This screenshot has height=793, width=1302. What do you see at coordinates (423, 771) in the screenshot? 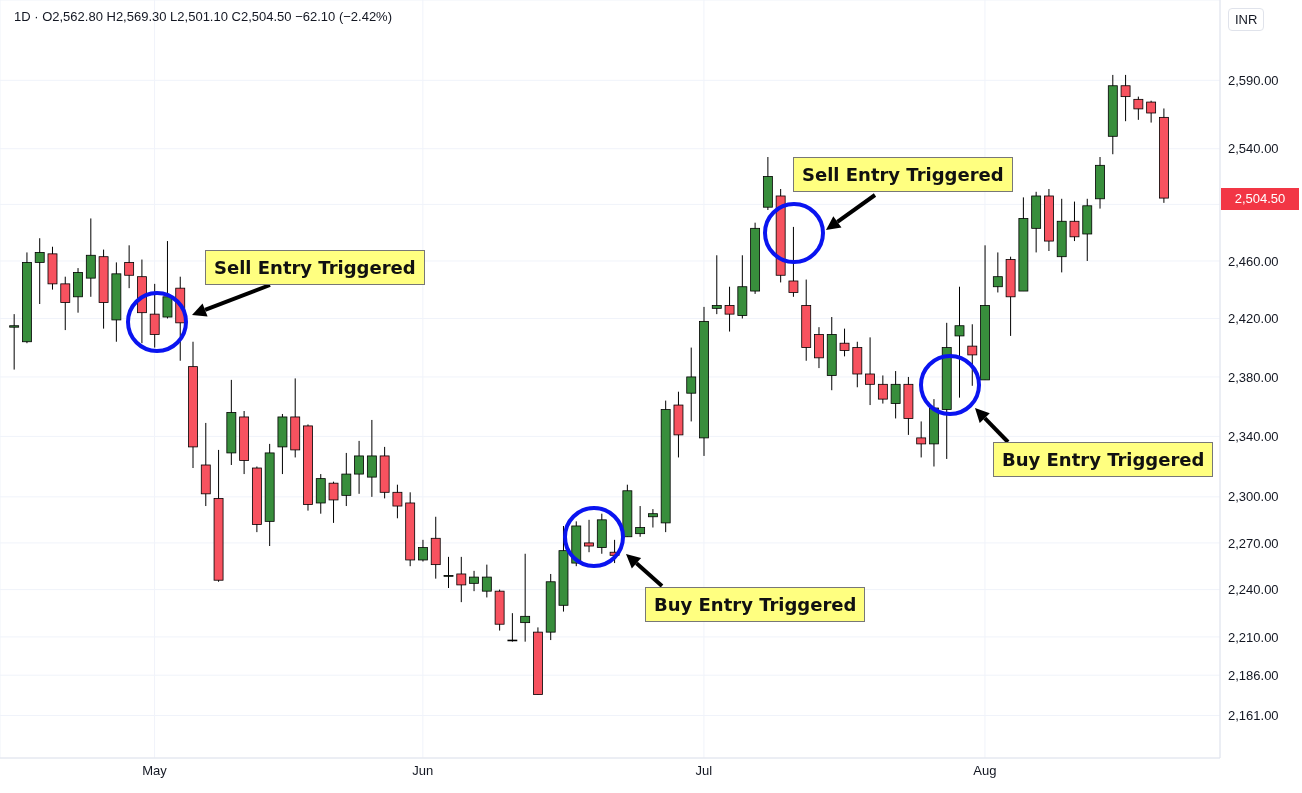
I see `x-tick-label: Jun` at bounding box center [423, 771].